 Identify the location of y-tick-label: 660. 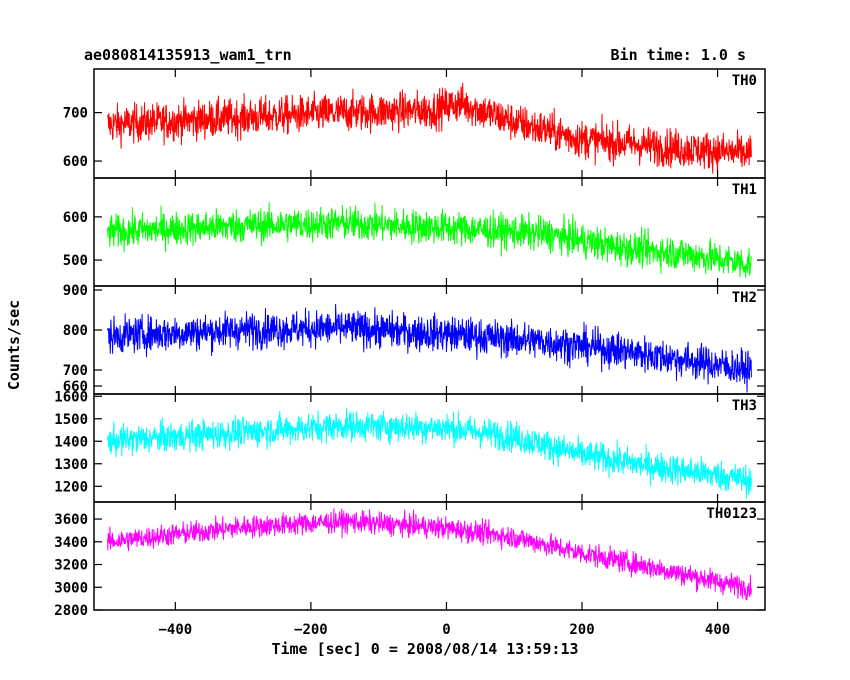
(75, 387).